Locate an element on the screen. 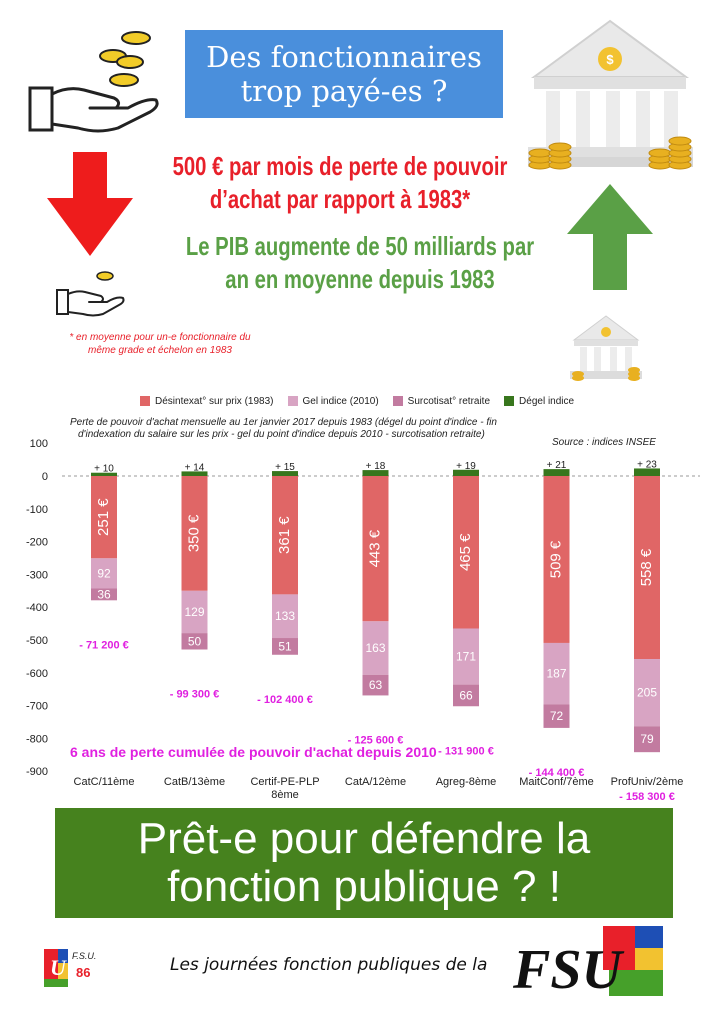 The height and width of the screenshot is (1024, 723). loss-line-1: 500 € par mois de perte de pouvoir is located at coordinates (340, 166).